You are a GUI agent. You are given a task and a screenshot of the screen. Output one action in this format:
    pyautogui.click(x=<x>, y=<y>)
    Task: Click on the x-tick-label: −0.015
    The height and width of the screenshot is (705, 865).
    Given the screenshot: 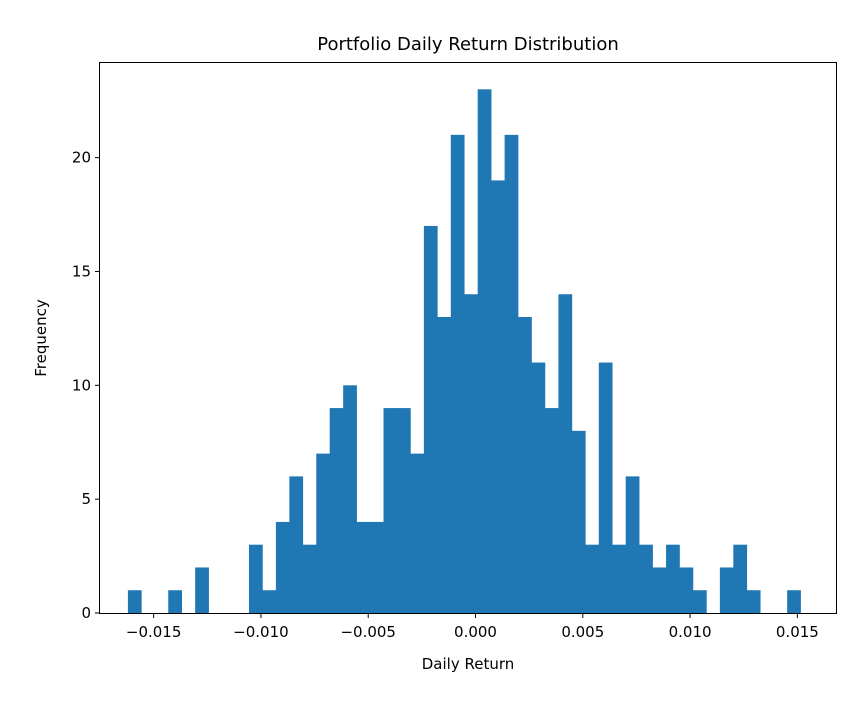 What is the action you would take?
    pyautogui.click(x=154, y=632)
    